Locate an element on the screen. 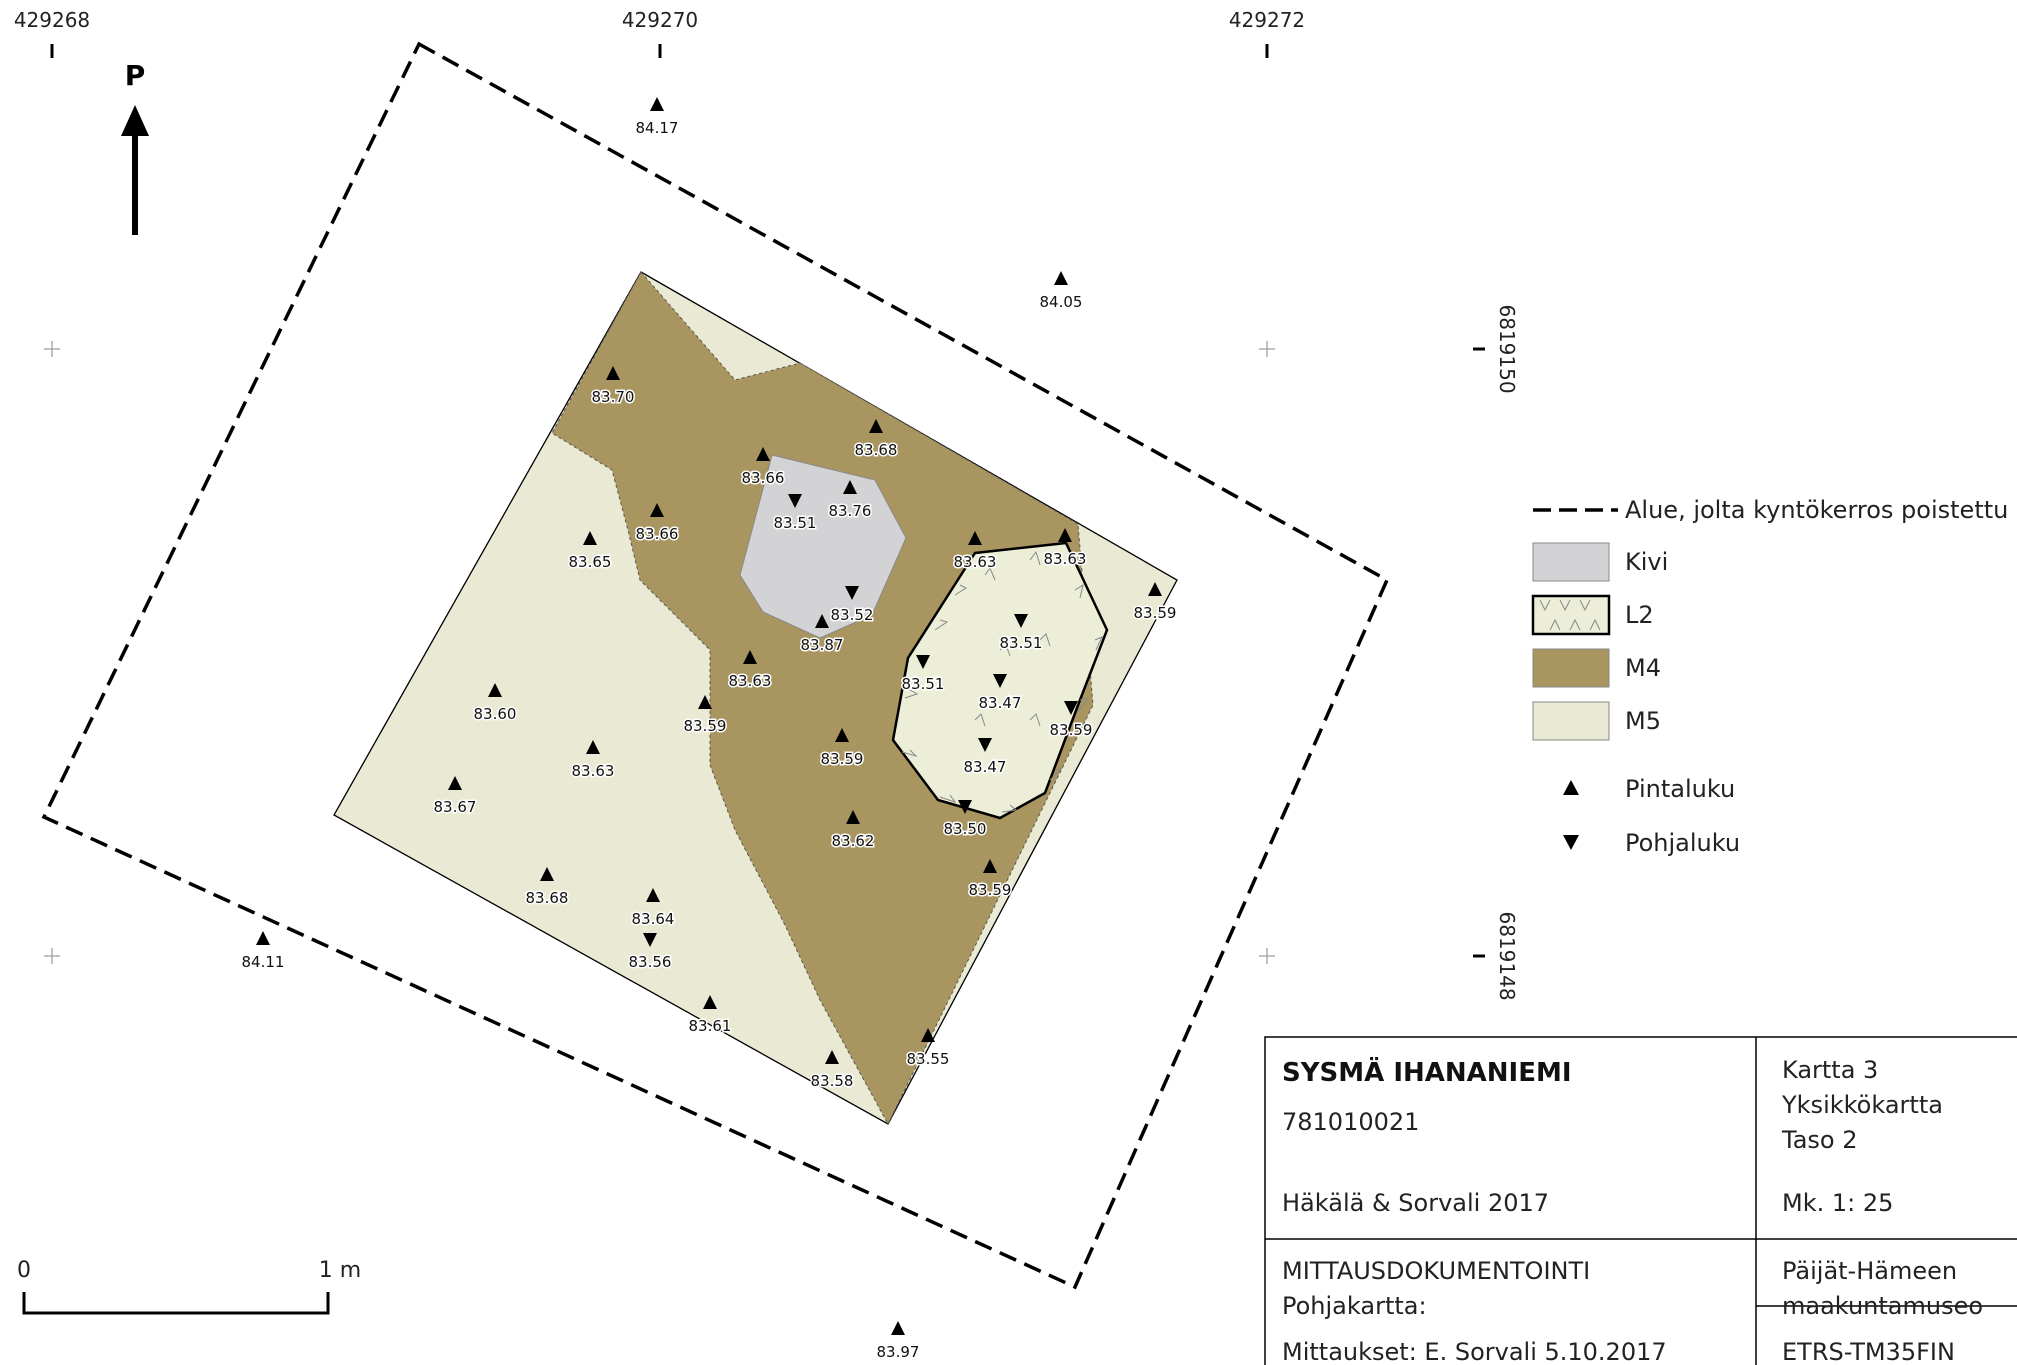  legend-label: M4 is located at coordinates (1643, 668).